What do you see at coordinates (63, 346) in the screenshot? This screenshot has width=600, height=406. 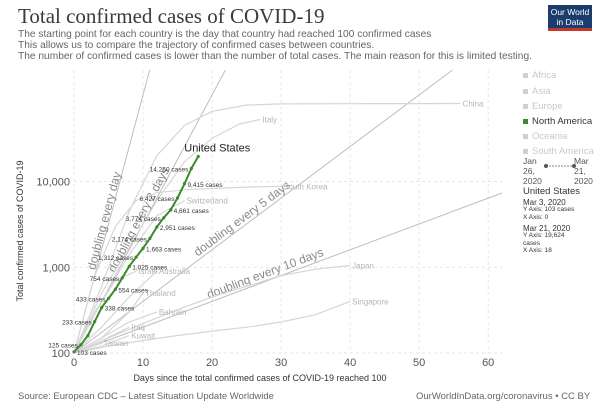 I see `data-label: 125 cases` at bounding box center [63, 346].